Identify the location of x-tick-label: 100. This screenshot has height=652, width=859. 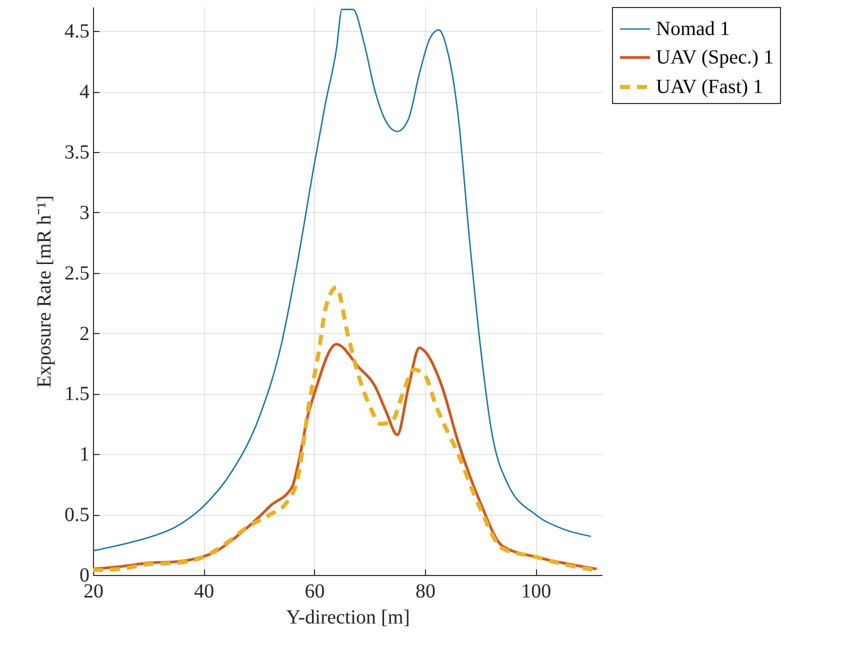
(536, 591).